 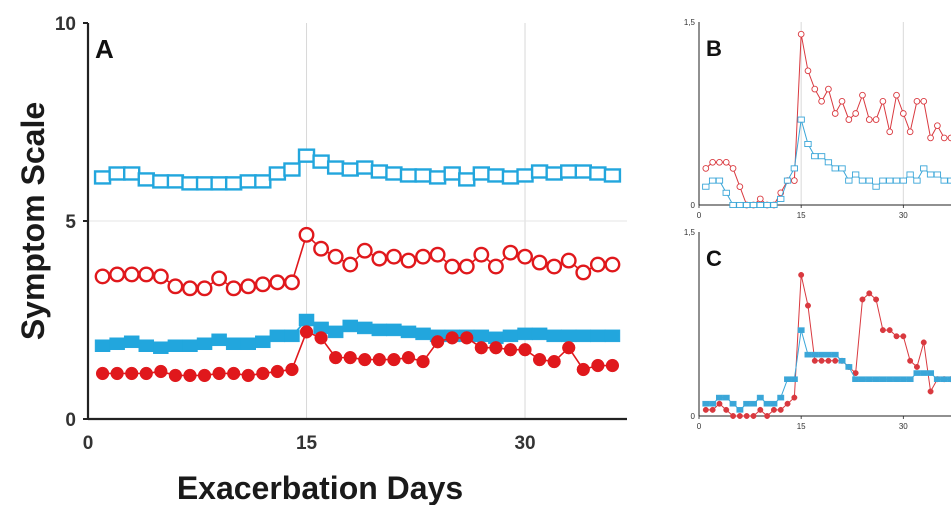 What do you see at coordinates (714, 48) in the screenshot?
I see `panel-label: B` at bounding box center [714, 48].